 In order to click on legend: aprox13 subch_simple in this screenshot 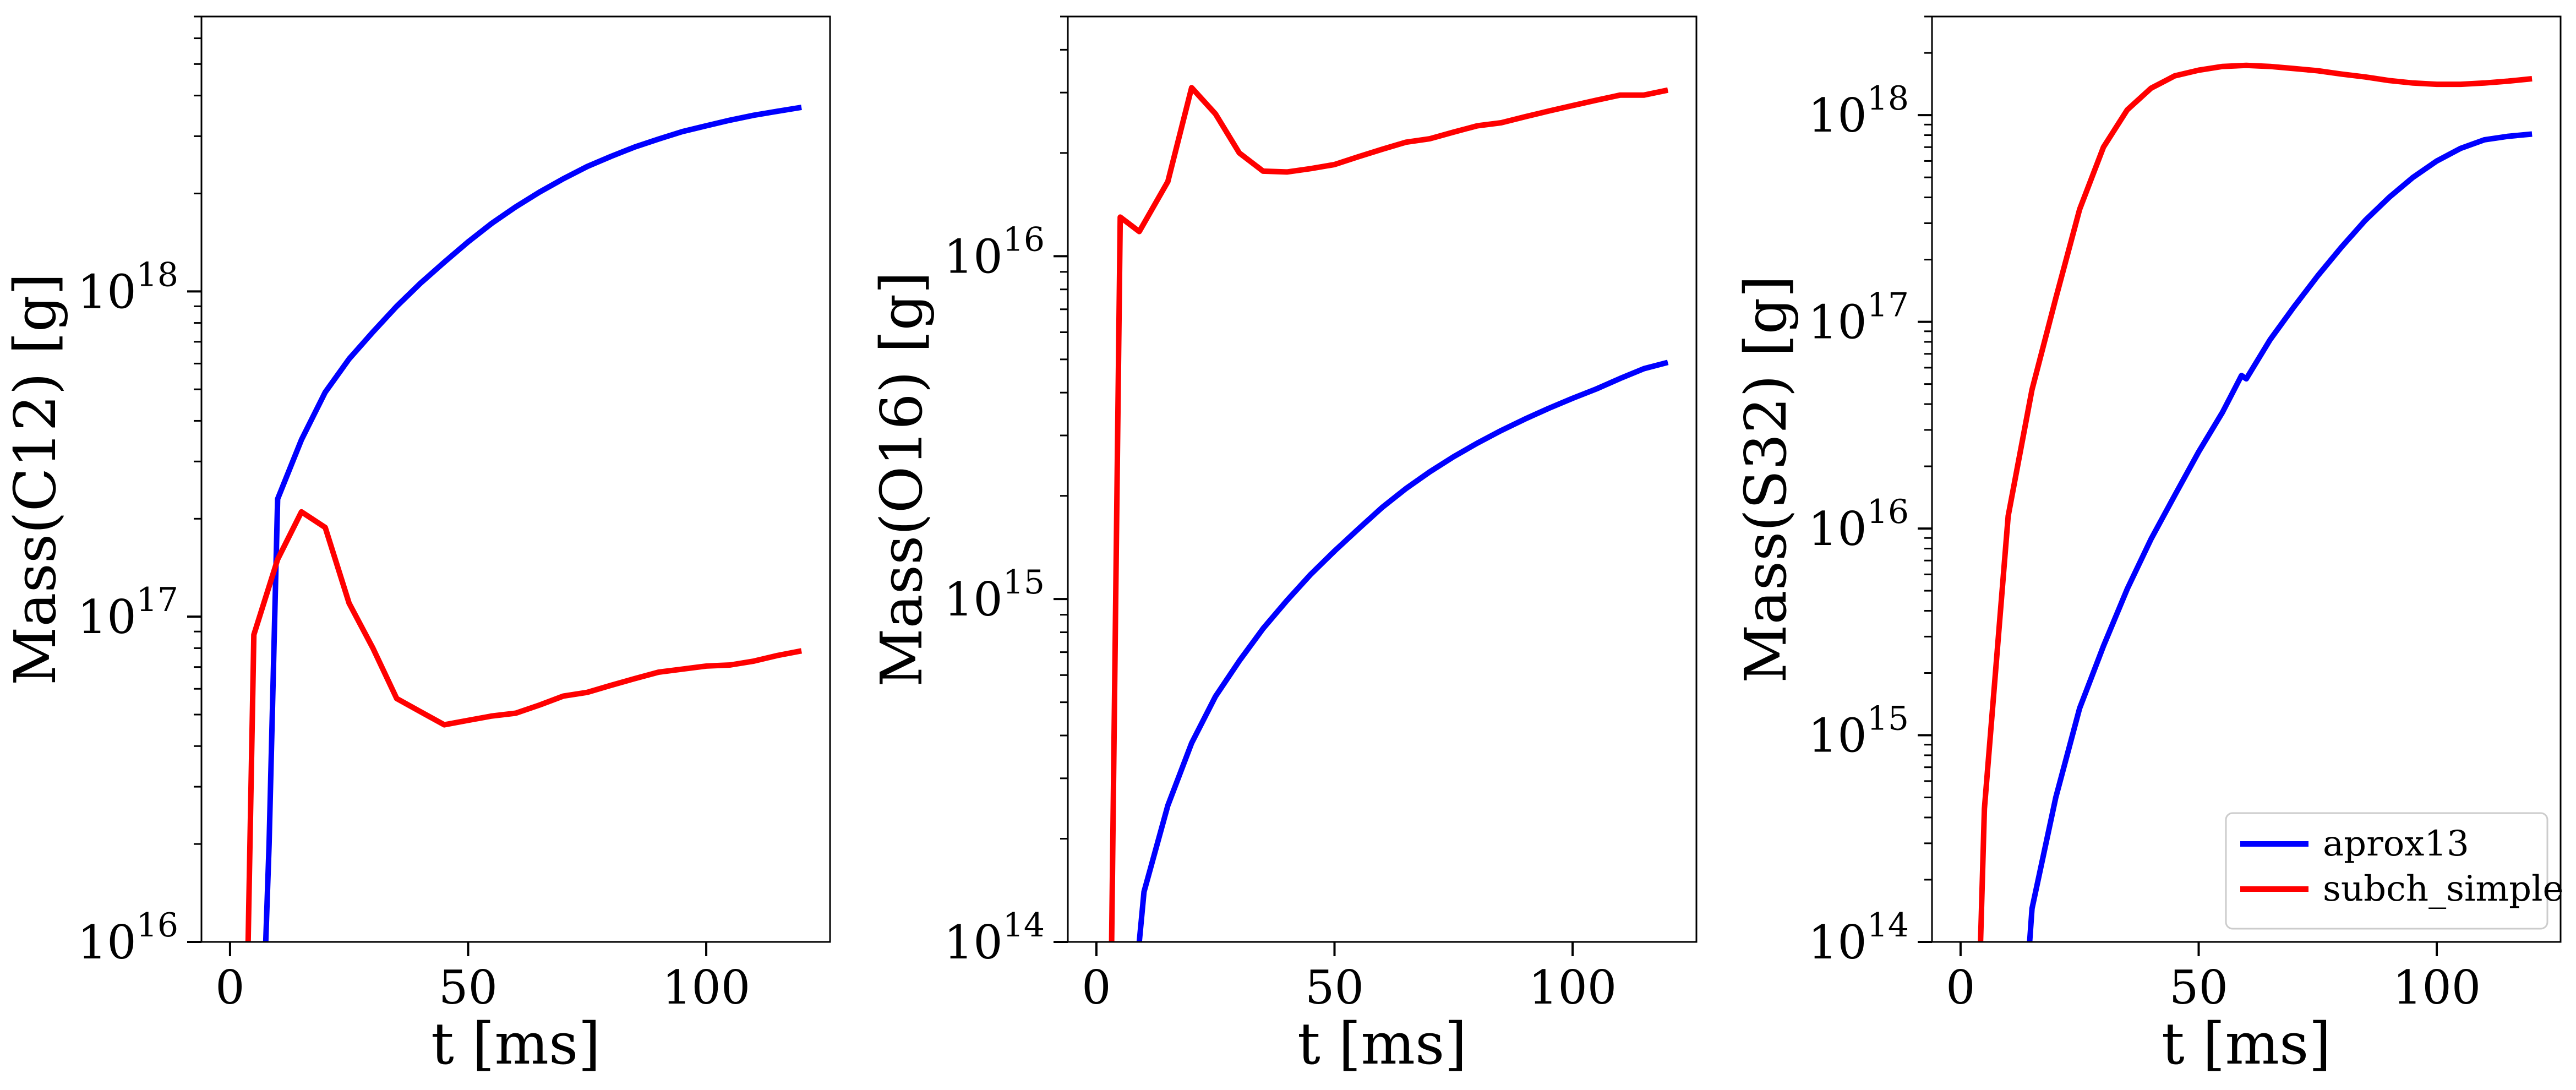, I will do `click(2394, 871)`.